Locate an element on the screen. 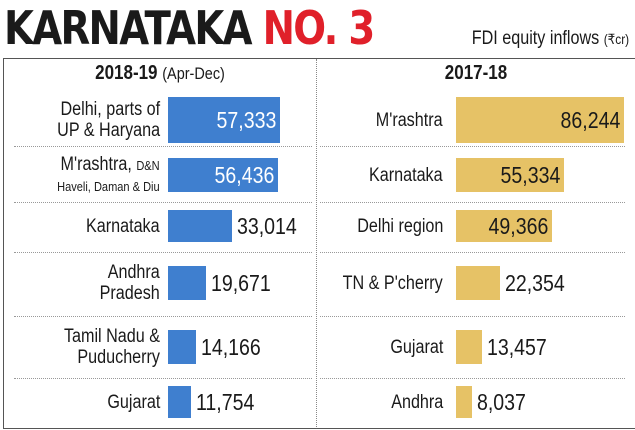 The height and width of the screenshot is (430, 635). bar-label: M'rashtra is located at coordinates (409, 120).